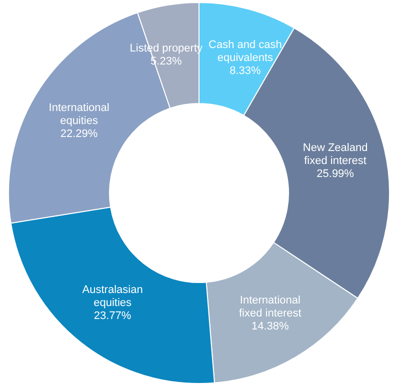 This screenshot has width=398, height=386. What do you see at coordinates (335, 155) in the screenshot?
I see `slice-label: New Zealand fixed interest` at bounding box center [335, 155].